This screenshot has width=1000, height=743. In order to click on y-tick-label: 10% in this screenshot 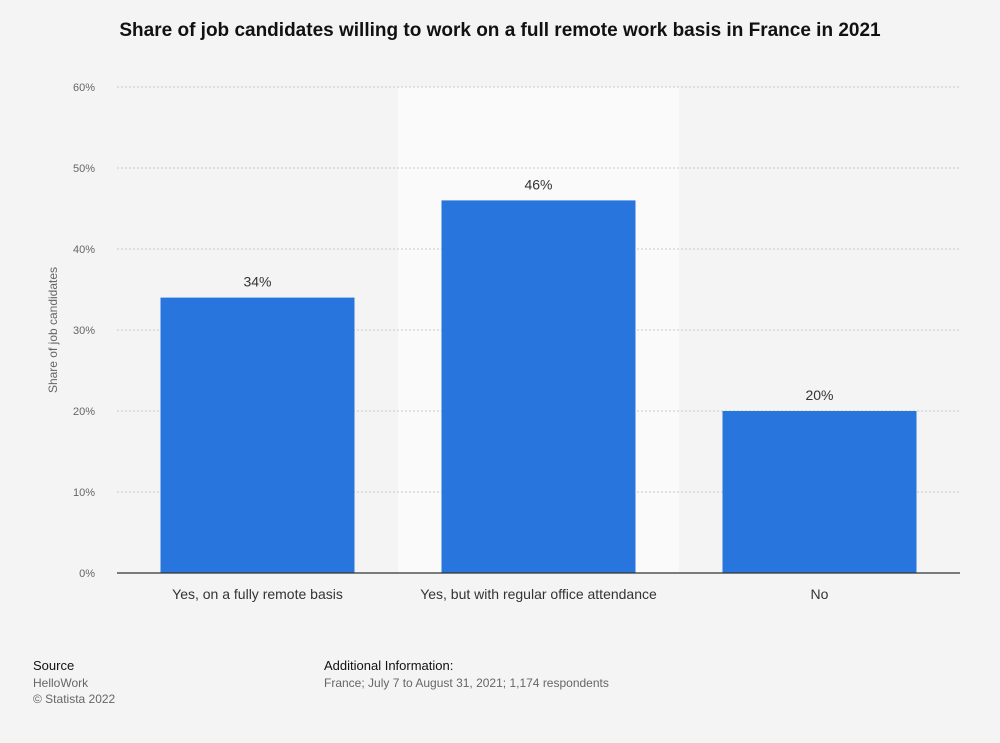, I will do `click(84, 493)`.